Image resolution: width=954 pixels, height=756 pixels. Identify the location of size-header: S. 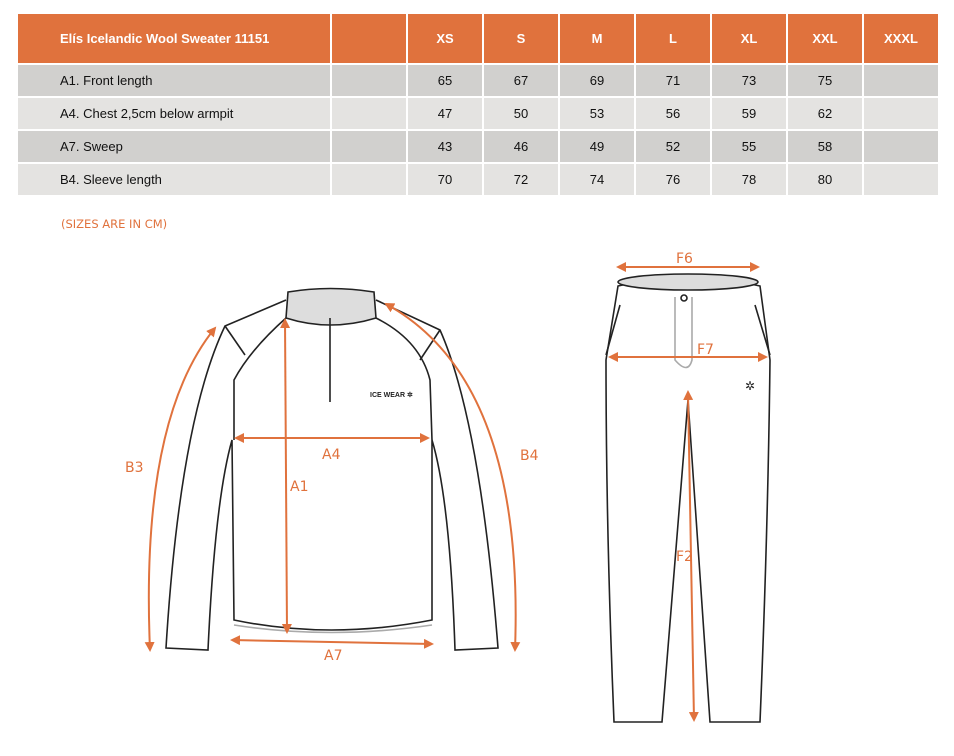
(521, 38).